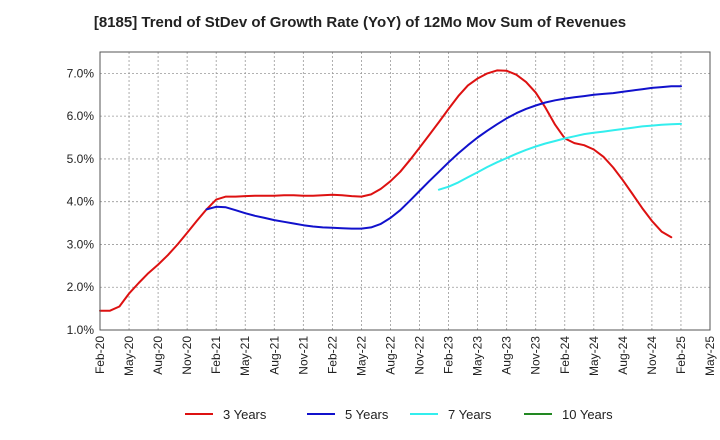 The width and height of the screenshot is (720, 440). Describe the element at coordinates (81, 116) in the screenshot. I see `y-tick-label: 6.0%` at that location.